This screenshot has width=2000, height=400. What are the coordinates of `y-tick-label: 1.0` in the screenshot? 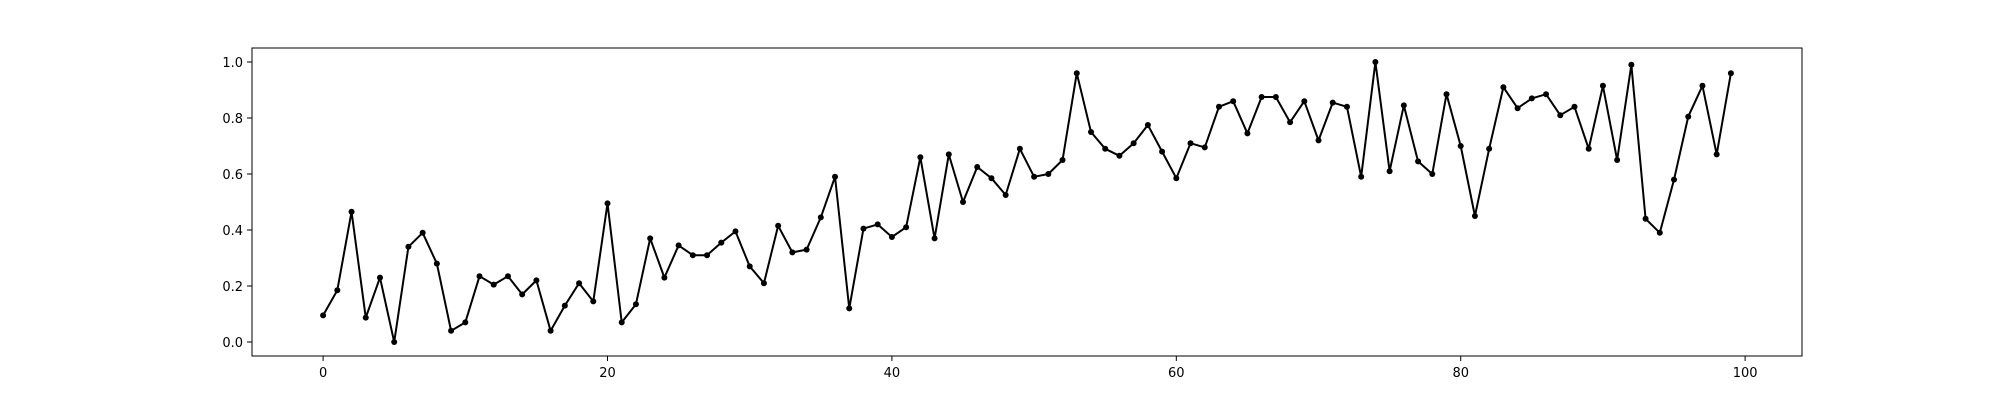 It's located at (232, 63).